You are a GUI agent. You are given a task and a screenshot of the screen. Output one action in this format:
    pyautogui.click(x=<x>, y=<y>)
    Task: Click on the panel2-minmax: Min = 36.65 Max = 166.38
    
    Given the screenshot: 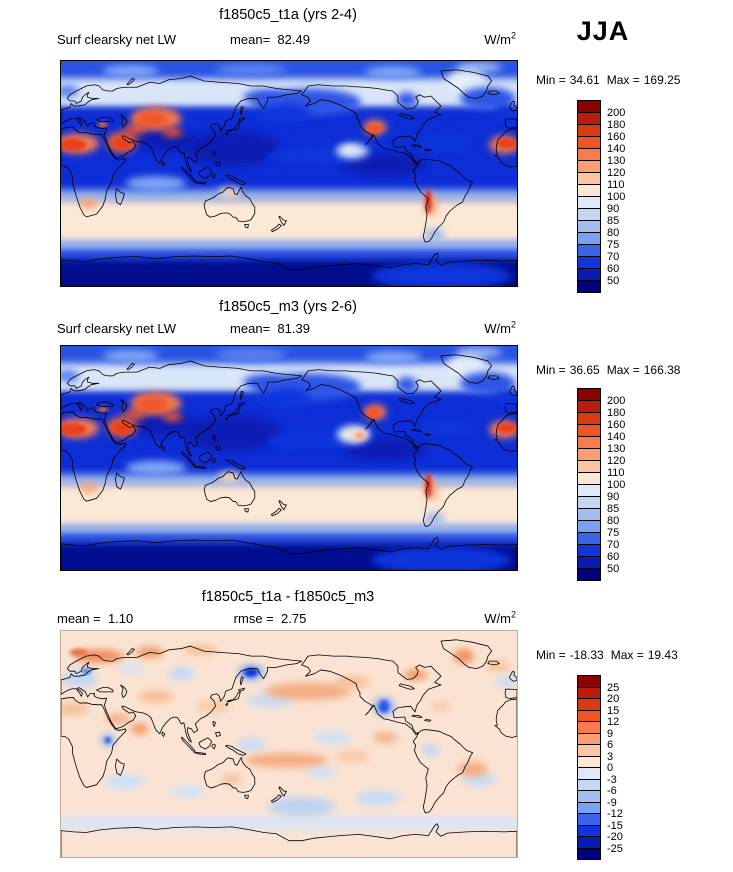 What is the action you would take?
    pyautogui.click(x=608, y=370)
    